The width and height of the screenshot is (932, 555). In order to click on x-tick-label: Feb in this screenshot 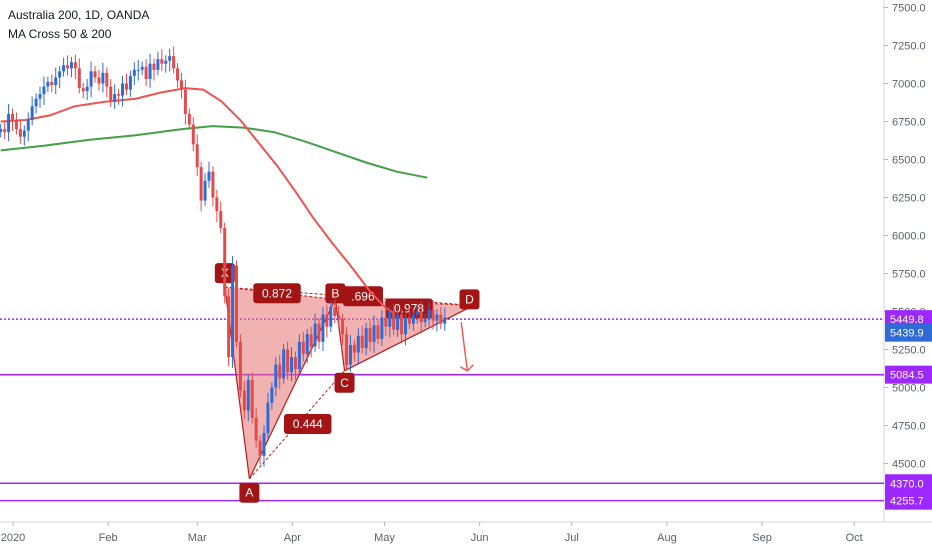, I will do `click(108, 538)`.